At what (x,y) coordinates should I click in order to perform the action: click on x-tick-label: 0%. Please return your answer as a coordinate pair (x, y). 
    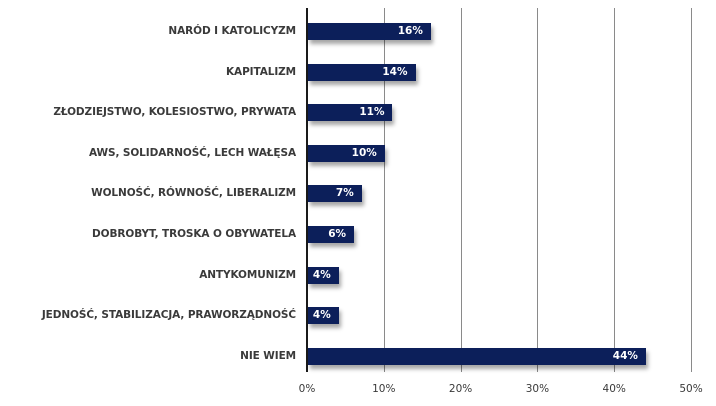
    Looking at the image, I should click on (307, 389).